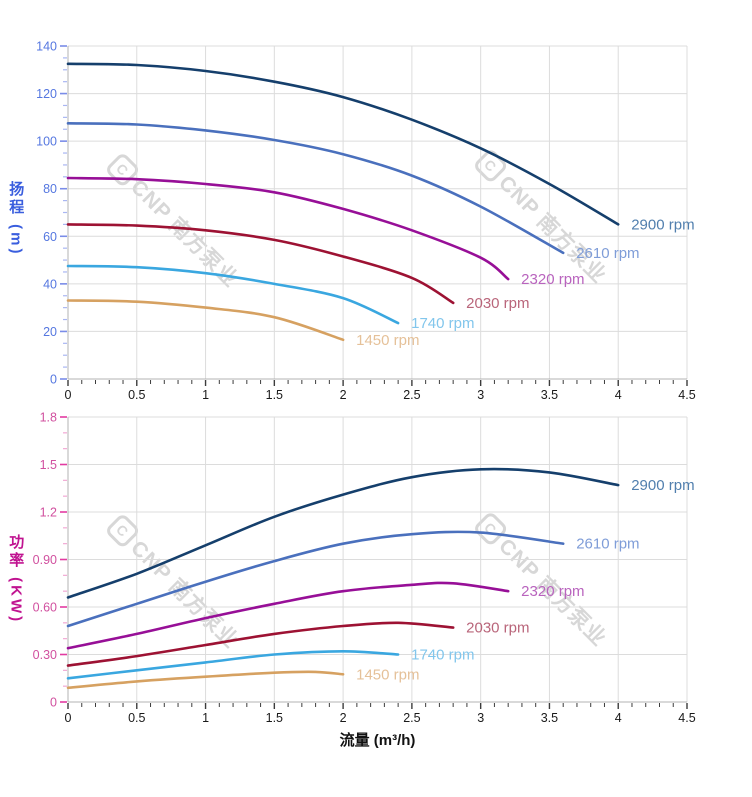 Image resolution: width=752 pixels, height=797 pixels. What do you see at coordinates (50, 189) in the screenshot?
I see `svg-text: 80` at bounding box center [50, 189].